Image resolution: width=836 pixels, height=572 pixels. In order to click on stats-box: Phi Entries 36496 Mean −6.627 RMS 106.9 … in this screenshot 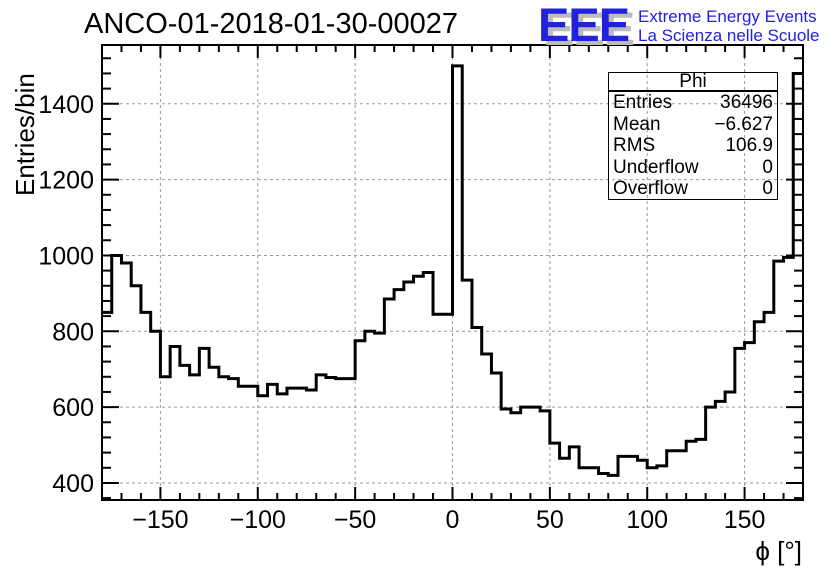, I will do `click(693, 136)`.